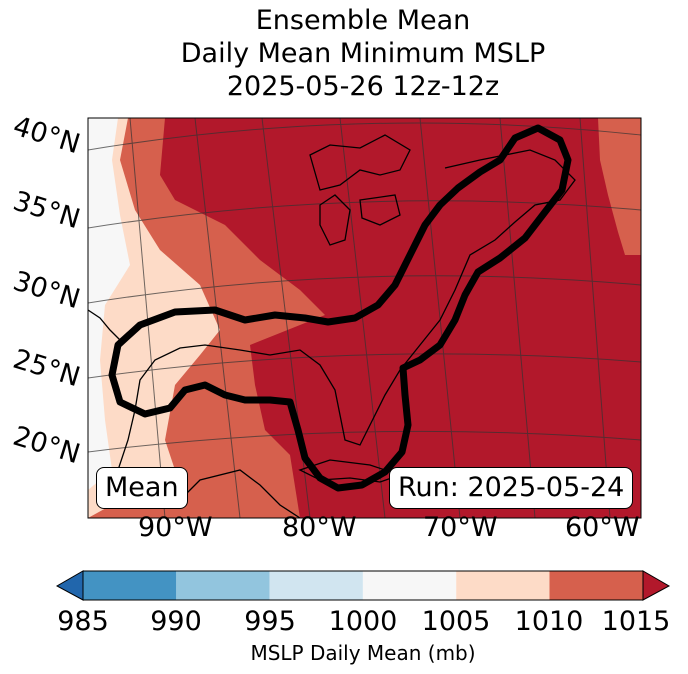  Describe the element at coordinates (636, 621) in the screenshot. I see `colorbar-tick-1015: 1015` at that location.